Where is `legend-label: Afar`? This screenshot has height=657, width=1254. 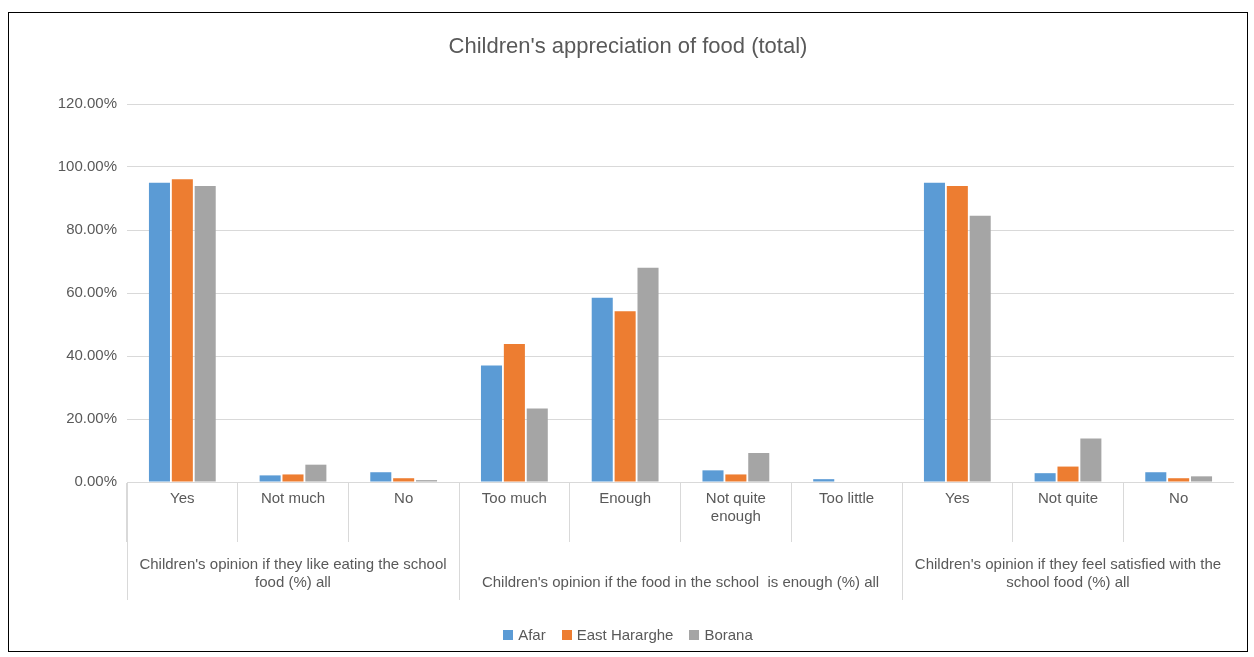
legend-label: Afar is located at coordinates (532, 634).